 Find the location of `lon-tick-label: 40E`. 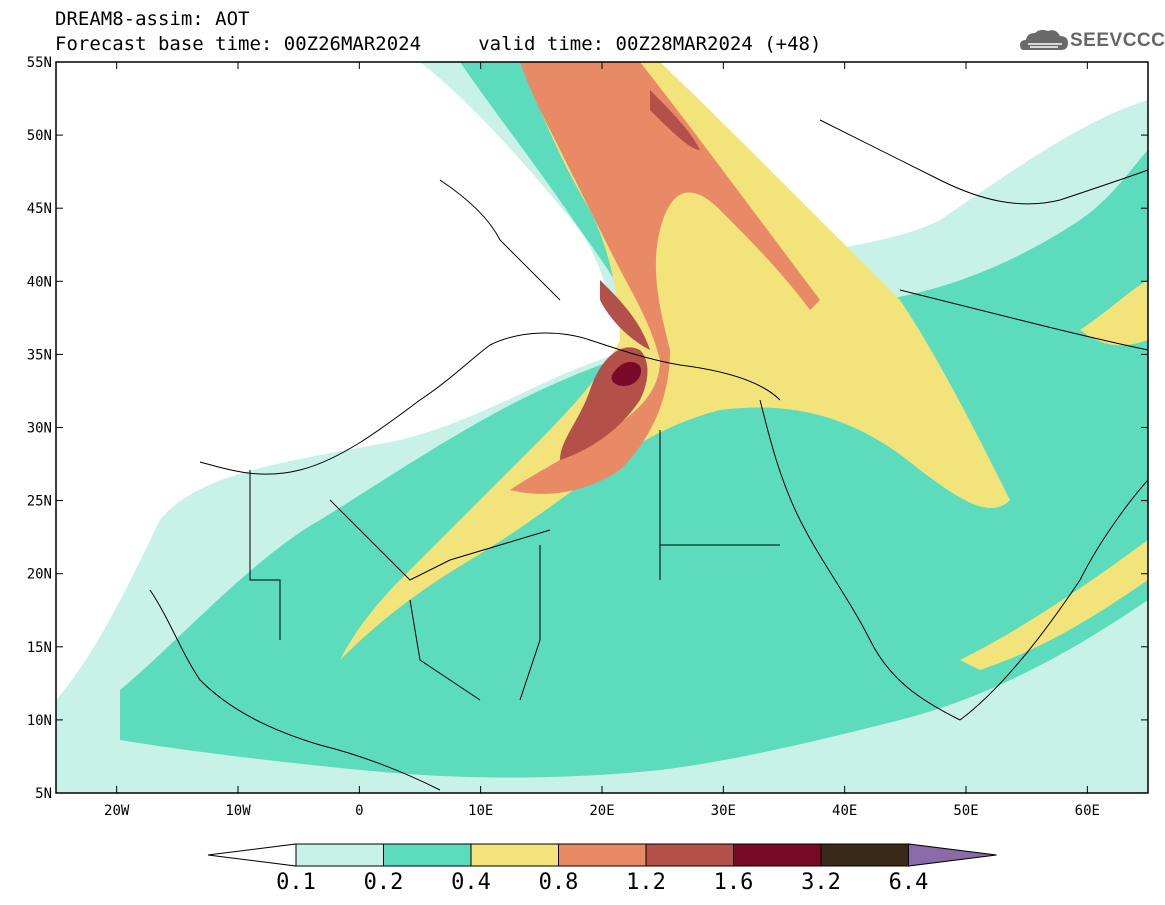

lon-tick-label: 40E is located at coordinates (844, 811).